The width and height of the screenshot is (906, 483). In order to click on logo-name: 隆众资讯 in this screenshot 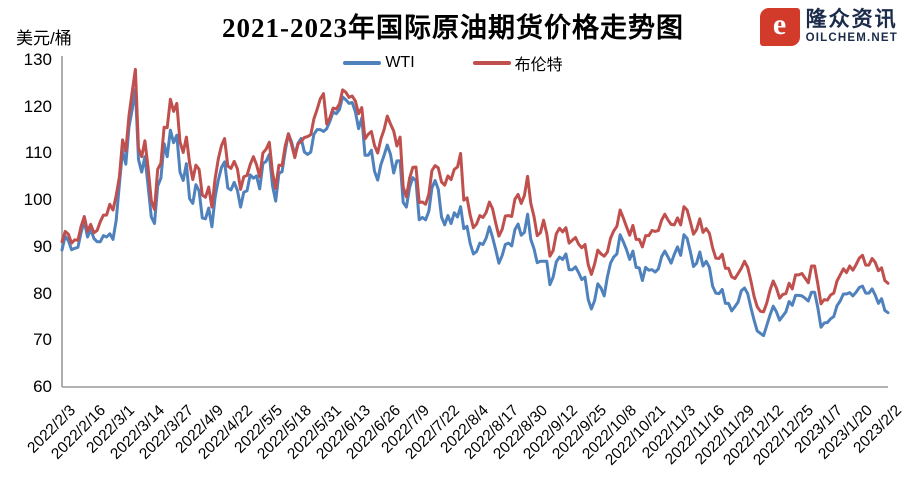, I will do `click(851, 20)`.